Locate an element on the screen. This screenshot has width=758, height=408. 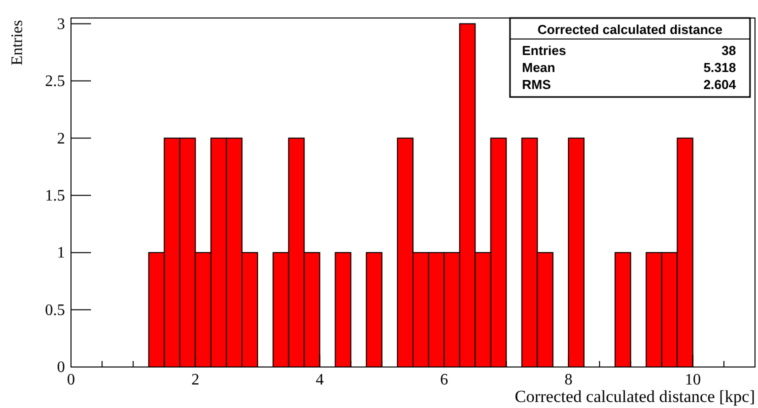
y-tick-label: 3 is located at coordinates (61, 24).